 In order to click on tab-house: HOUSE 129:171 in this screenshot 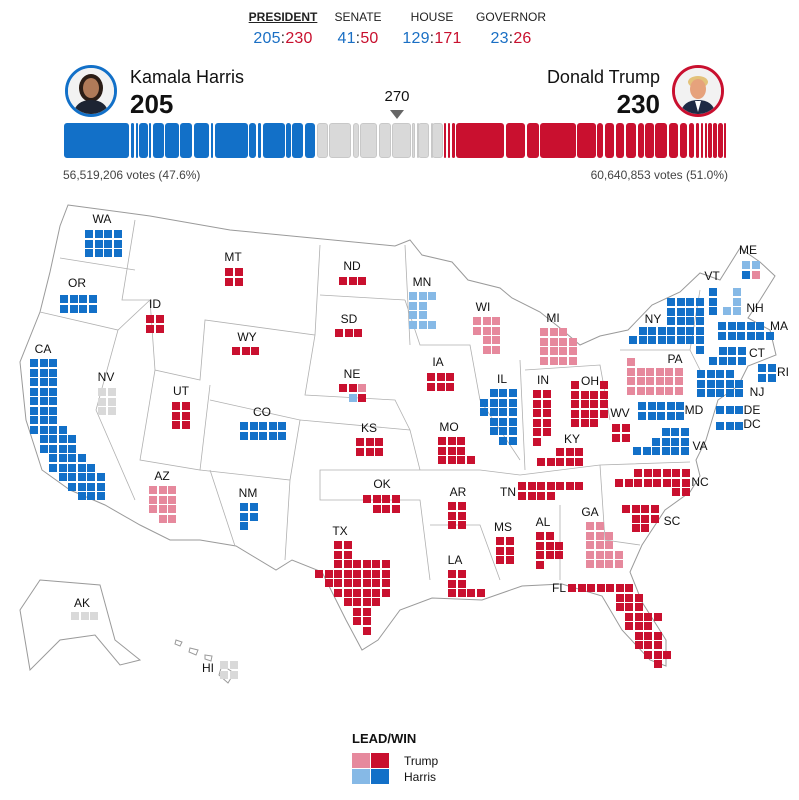, I will do `click(432, 29)`.